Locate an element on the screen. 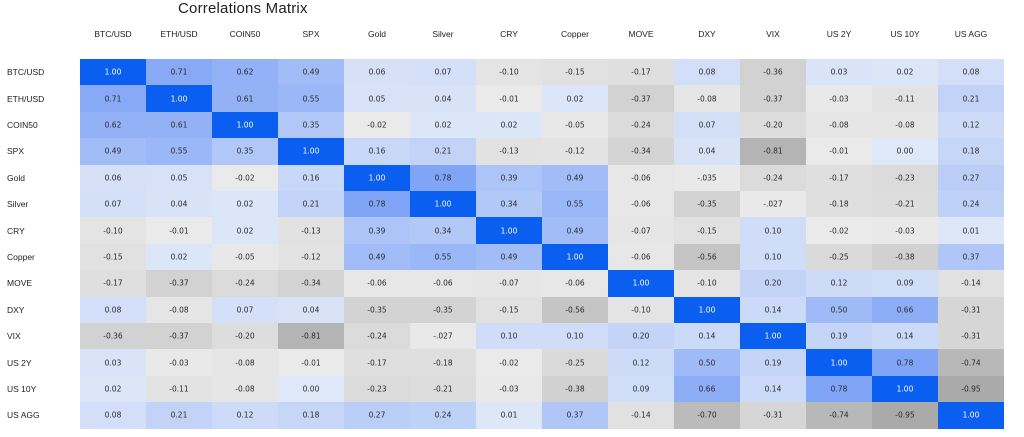  cell-value-label: 0.61 is located at coordinates (245, 99).